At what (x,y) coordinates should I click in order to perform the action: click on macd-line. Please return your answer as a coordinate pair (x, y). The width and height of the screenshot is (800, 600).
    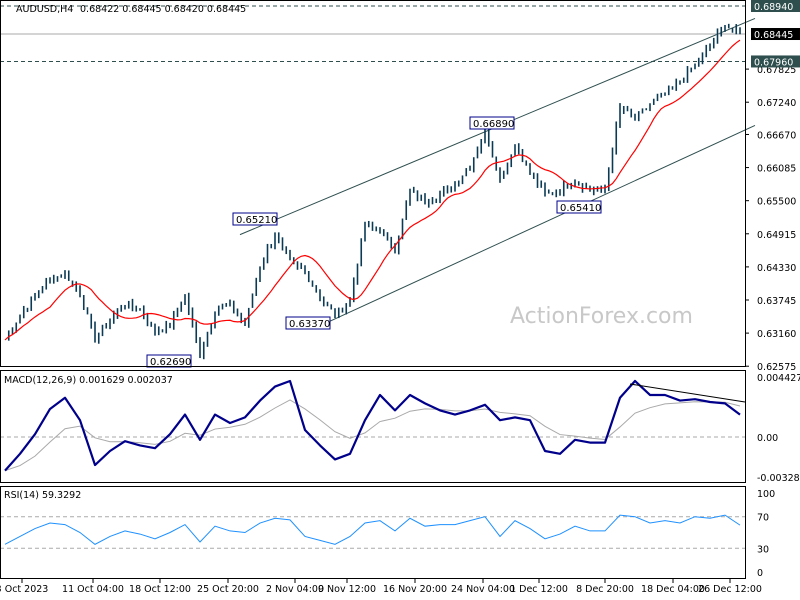
    Looking at the image, I should click on (372, 425).